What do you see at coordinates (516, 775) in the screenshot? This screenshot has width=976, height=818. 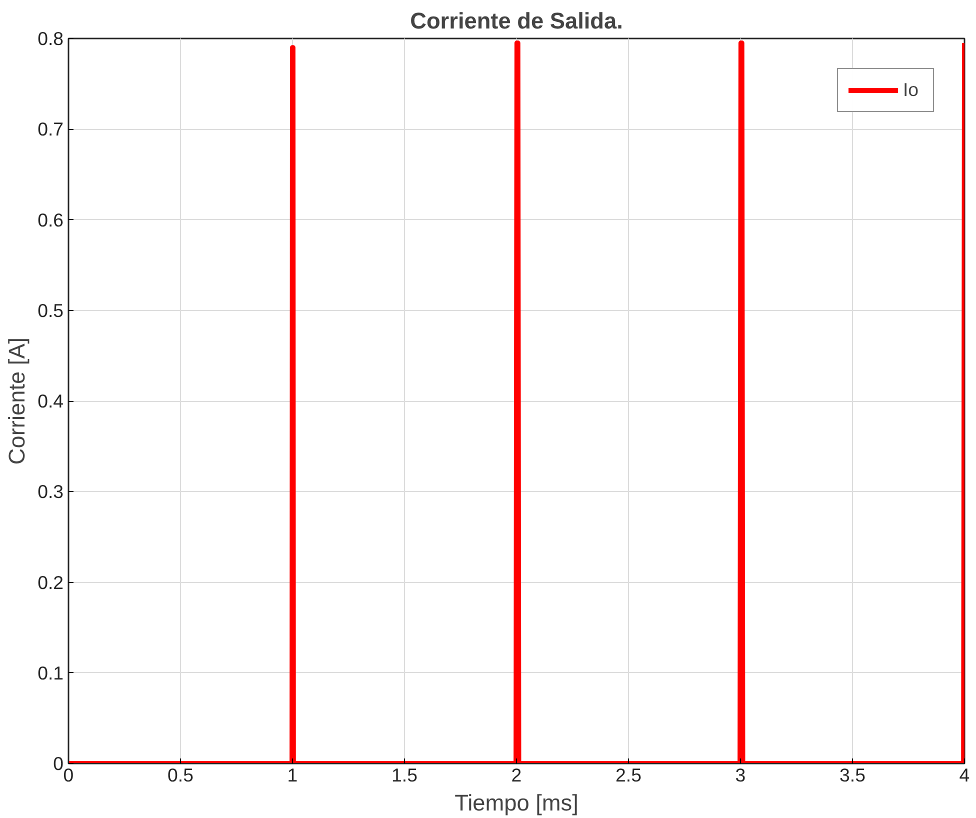 I see `x-tick-label: 2` at bounding box center [516, 775].